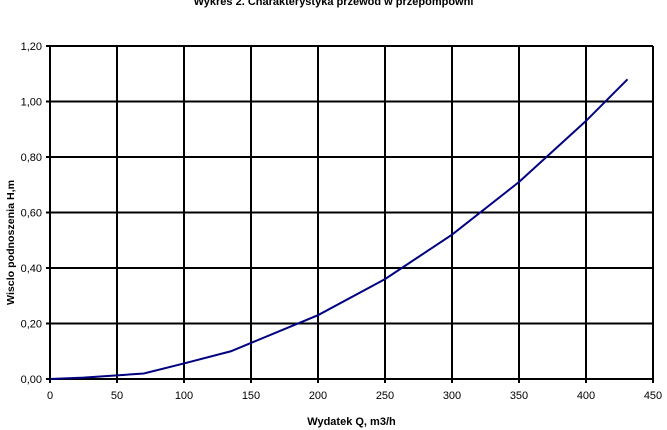 The width and height of the screenshot is (667, 430). I want to click on y-tick-label: 0,60, so click(31, 214).